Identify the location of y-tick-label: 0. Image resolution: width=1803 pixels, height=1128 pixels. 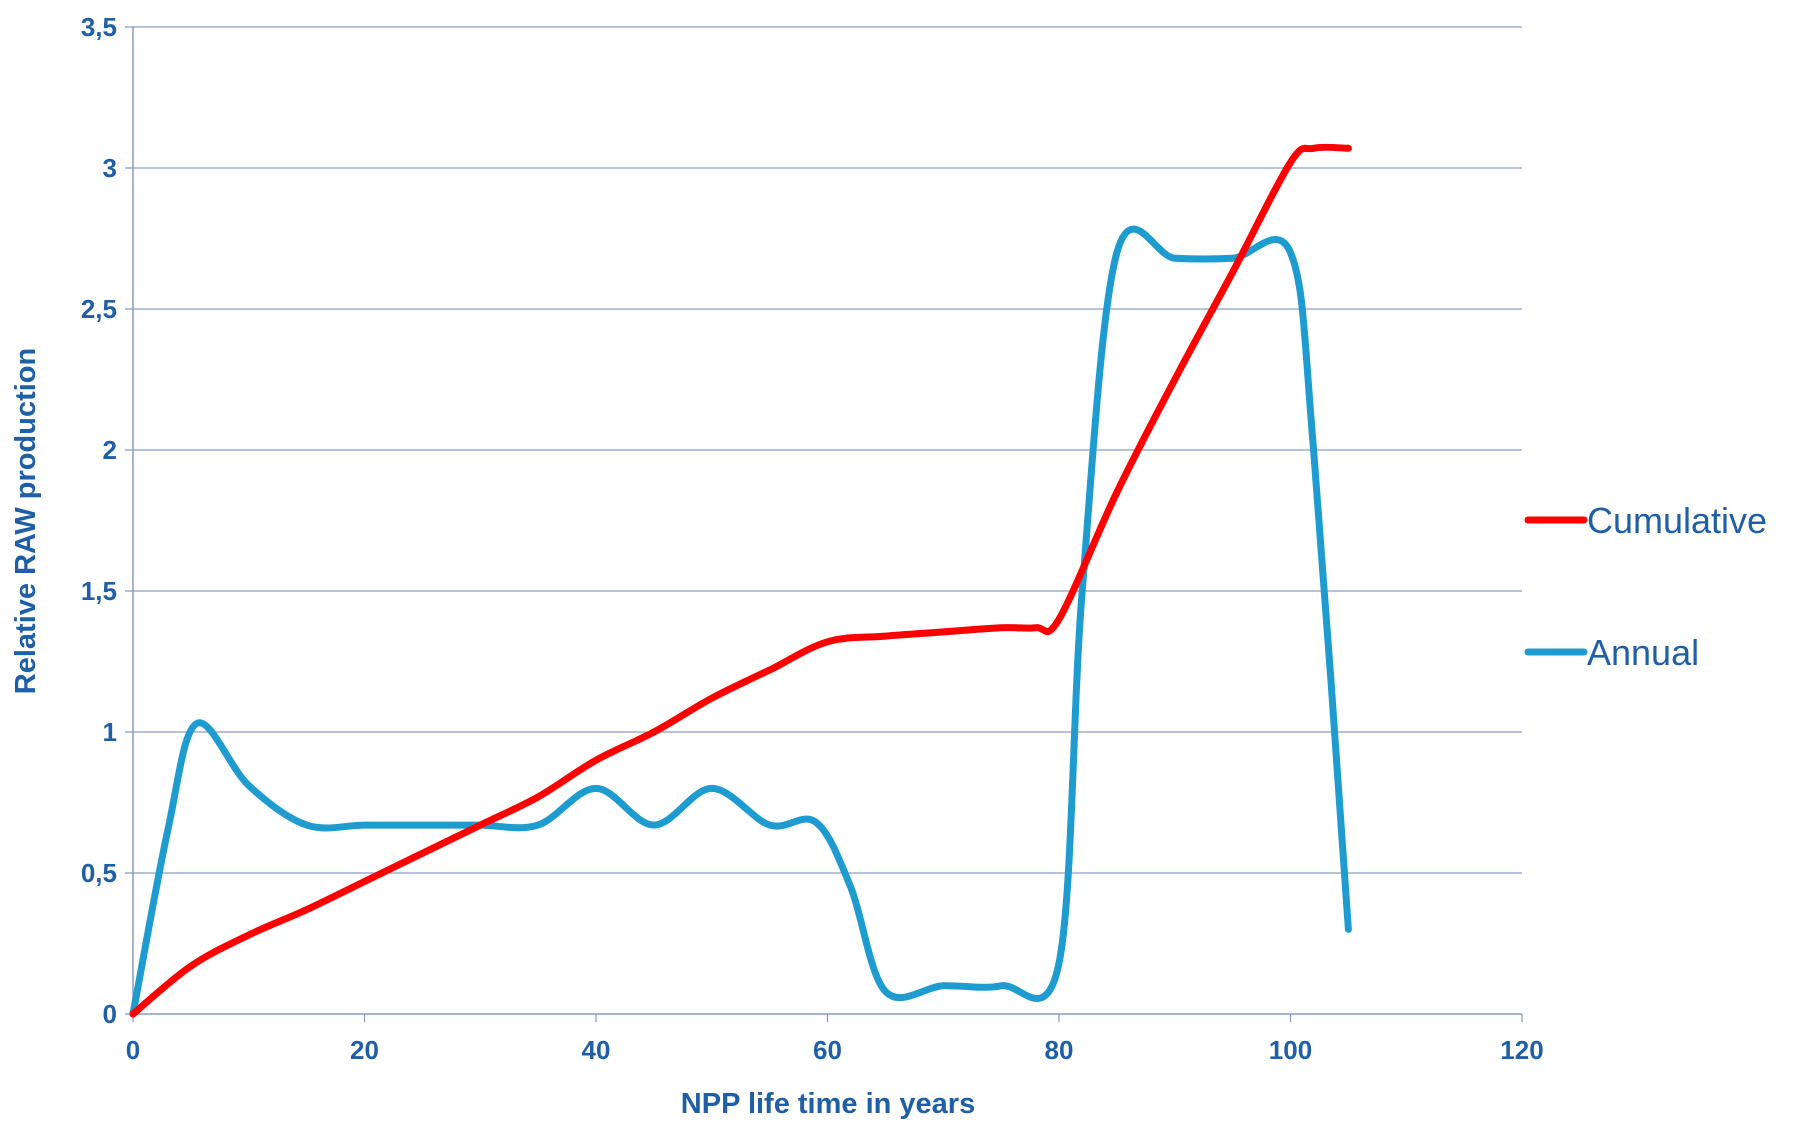
(110, 1014).